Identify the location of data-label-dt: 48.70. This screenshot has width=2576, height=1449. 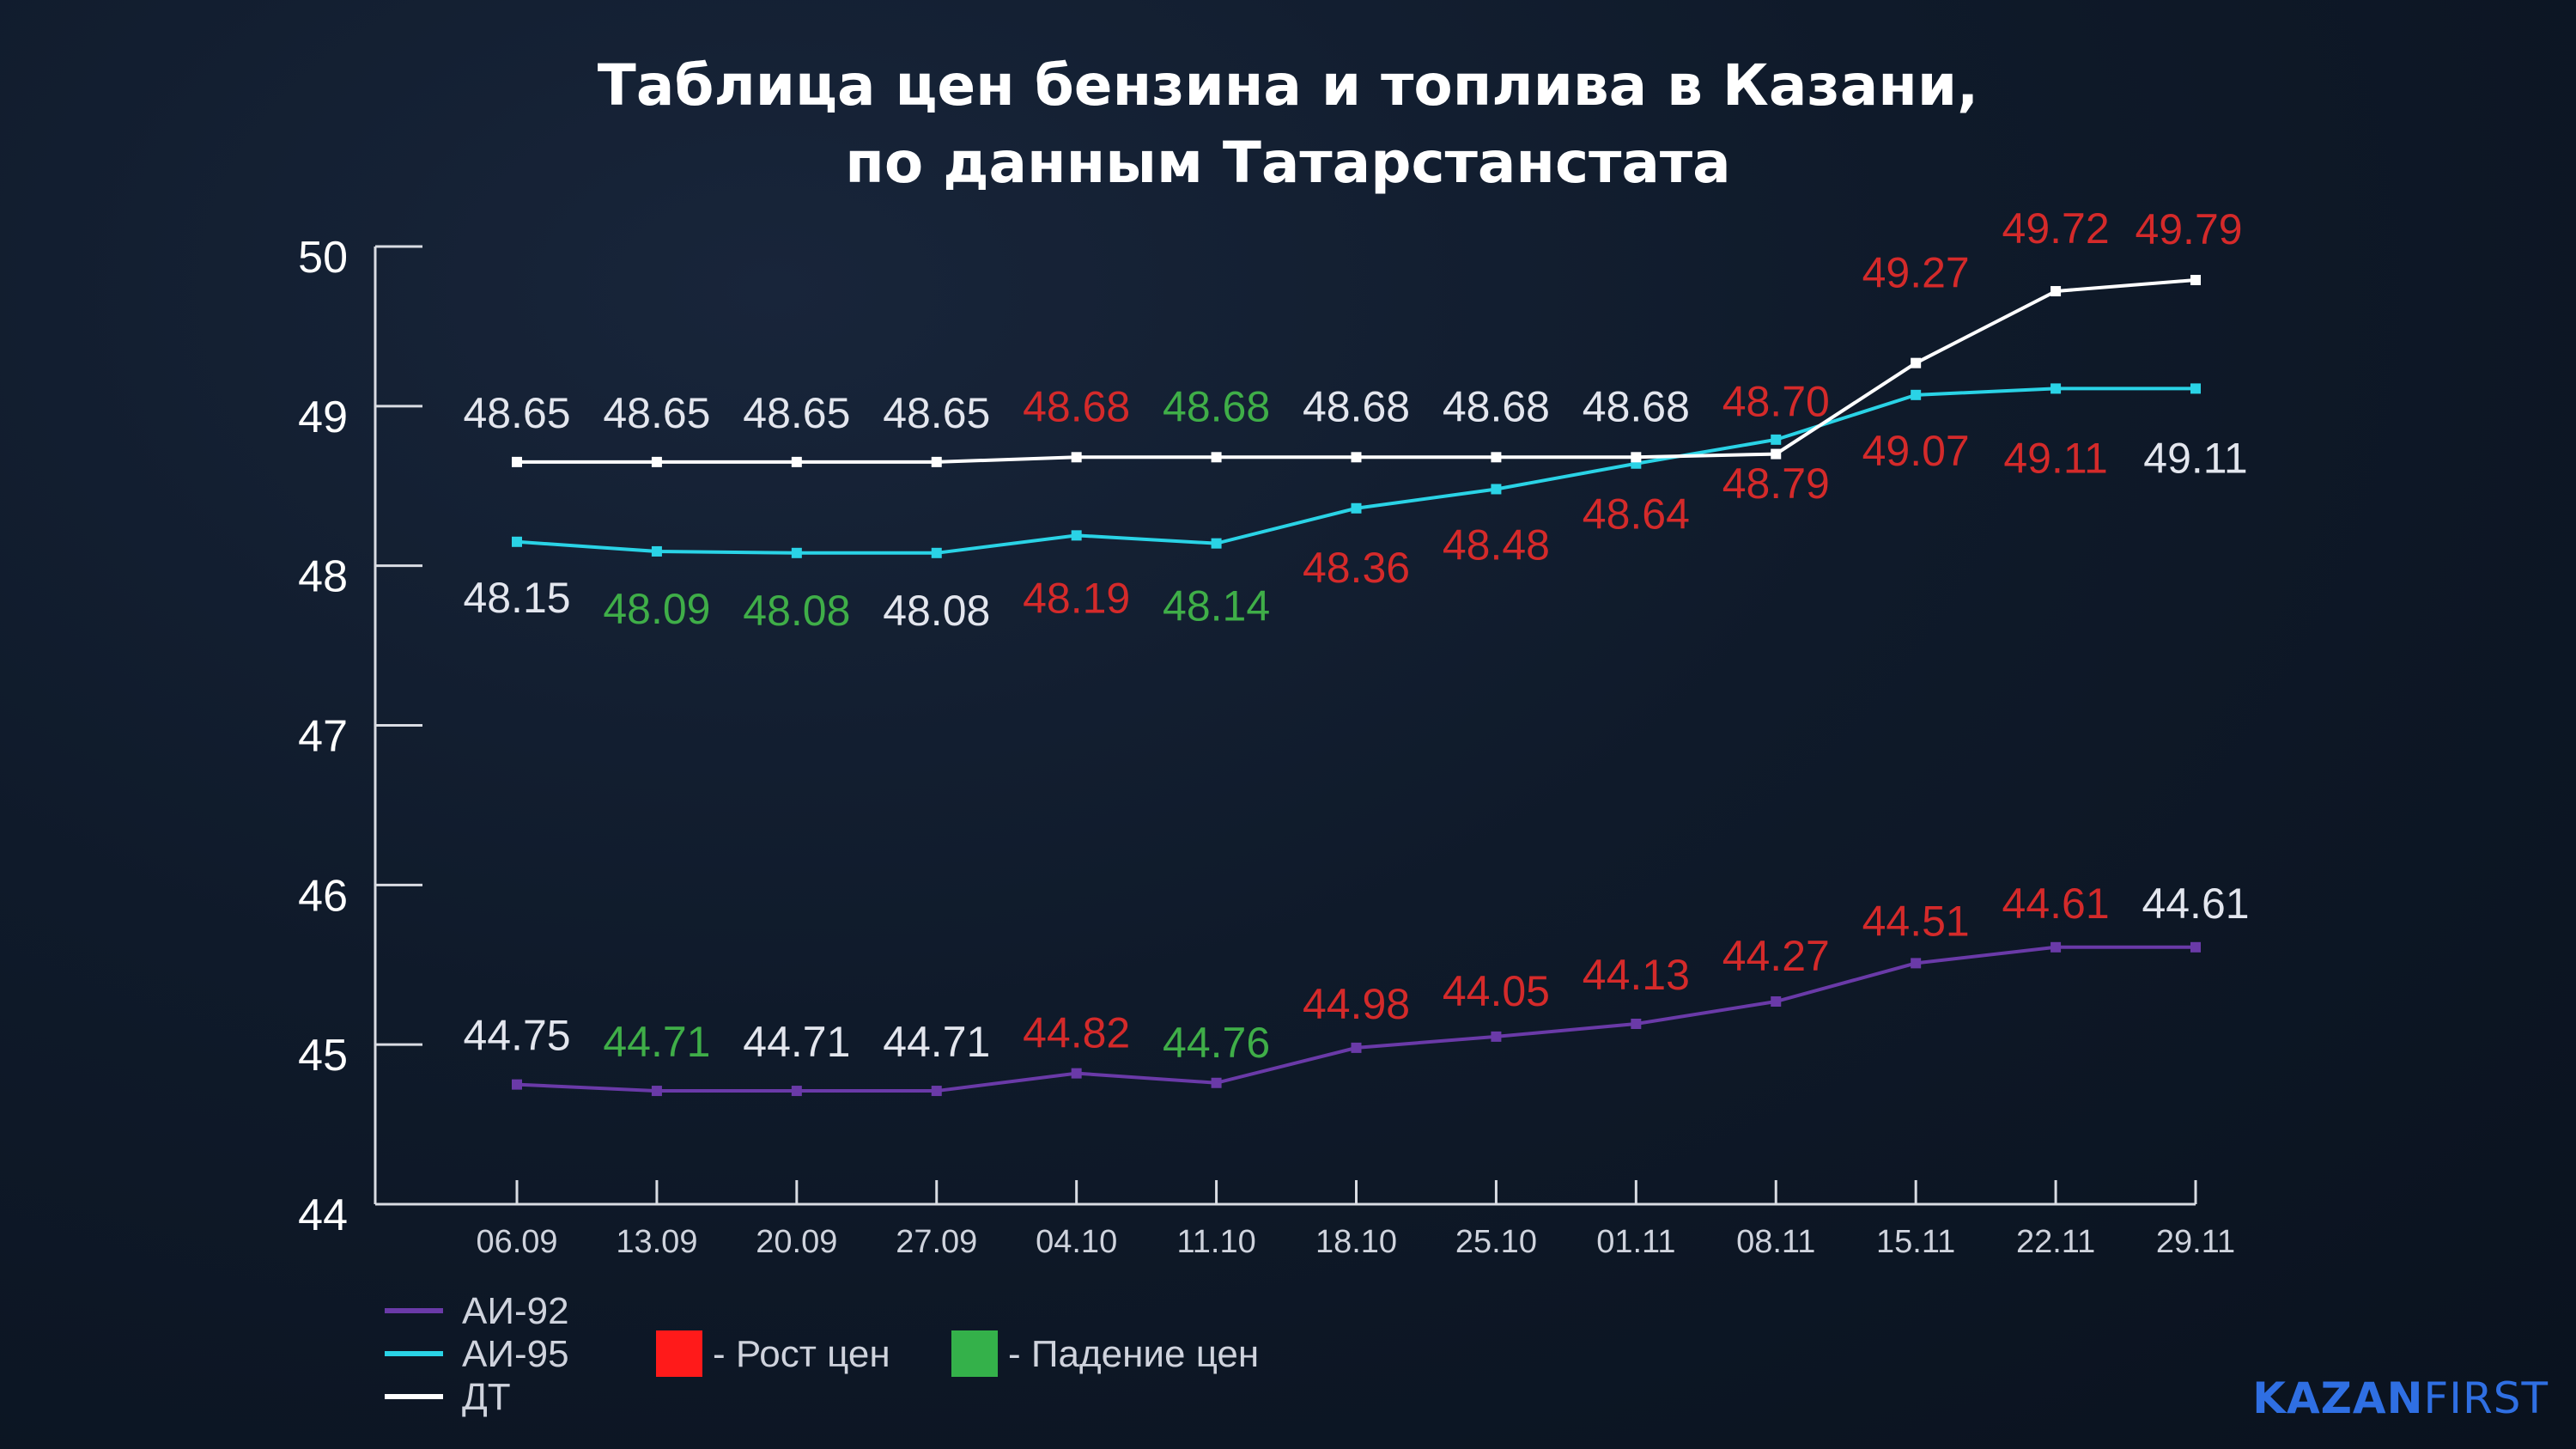
(1776, 402).